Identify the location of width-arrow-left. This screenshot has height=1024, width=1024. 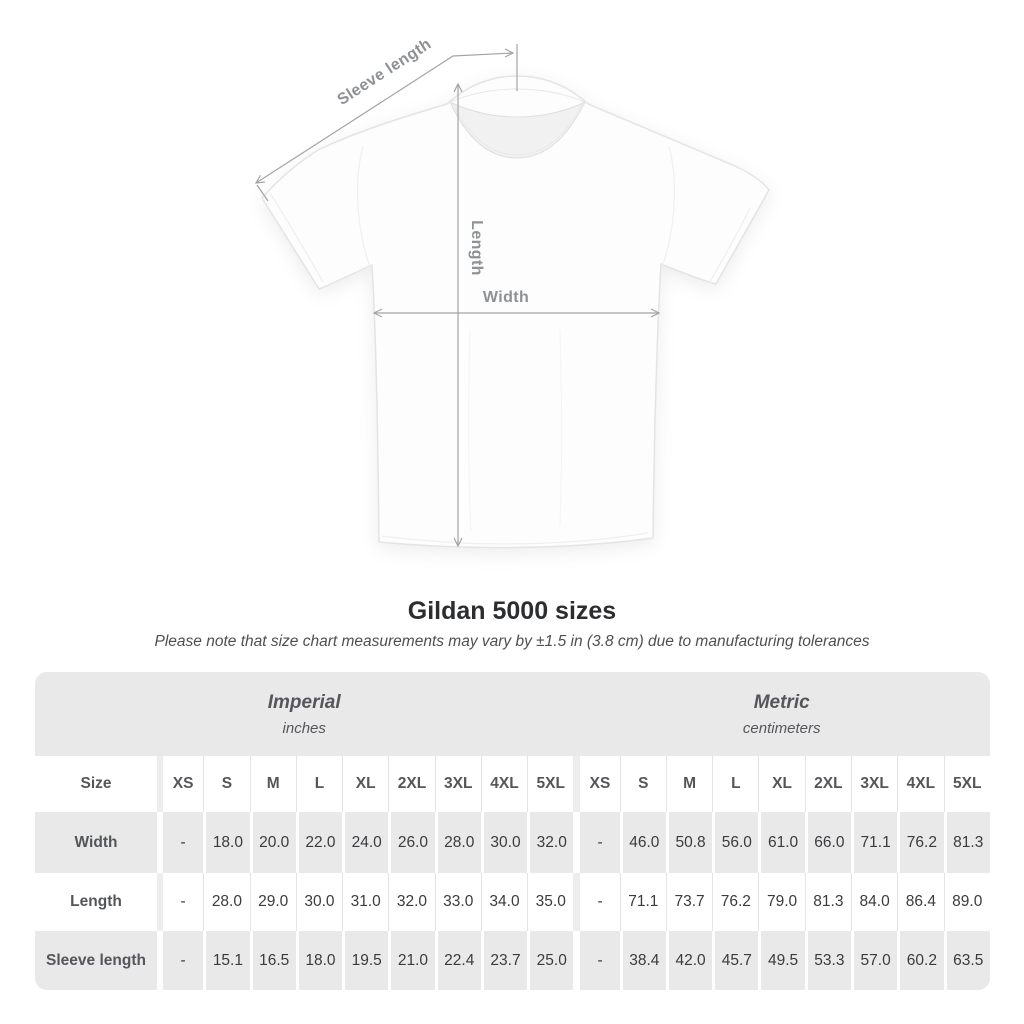
(377, 313).